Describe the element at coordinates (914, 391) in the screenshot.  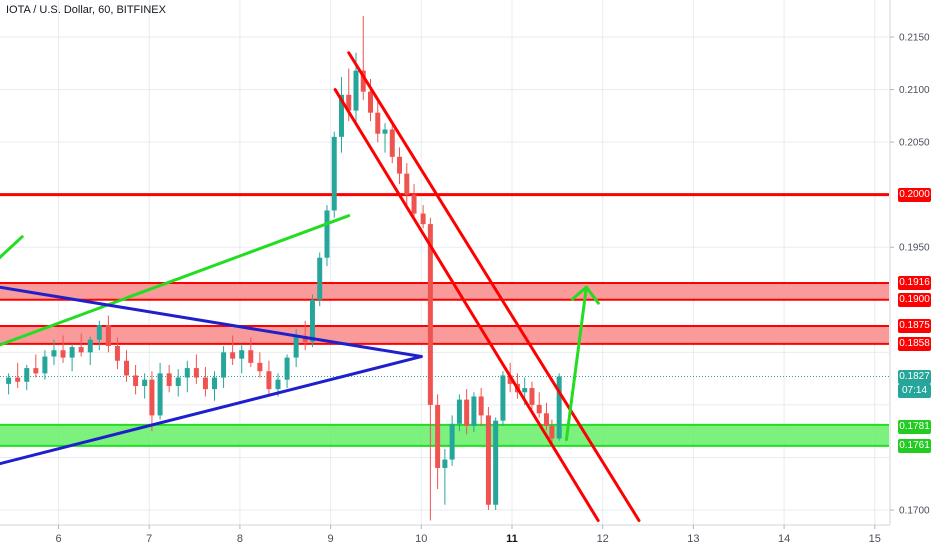
I see `price-tag: 07:14` at that location.